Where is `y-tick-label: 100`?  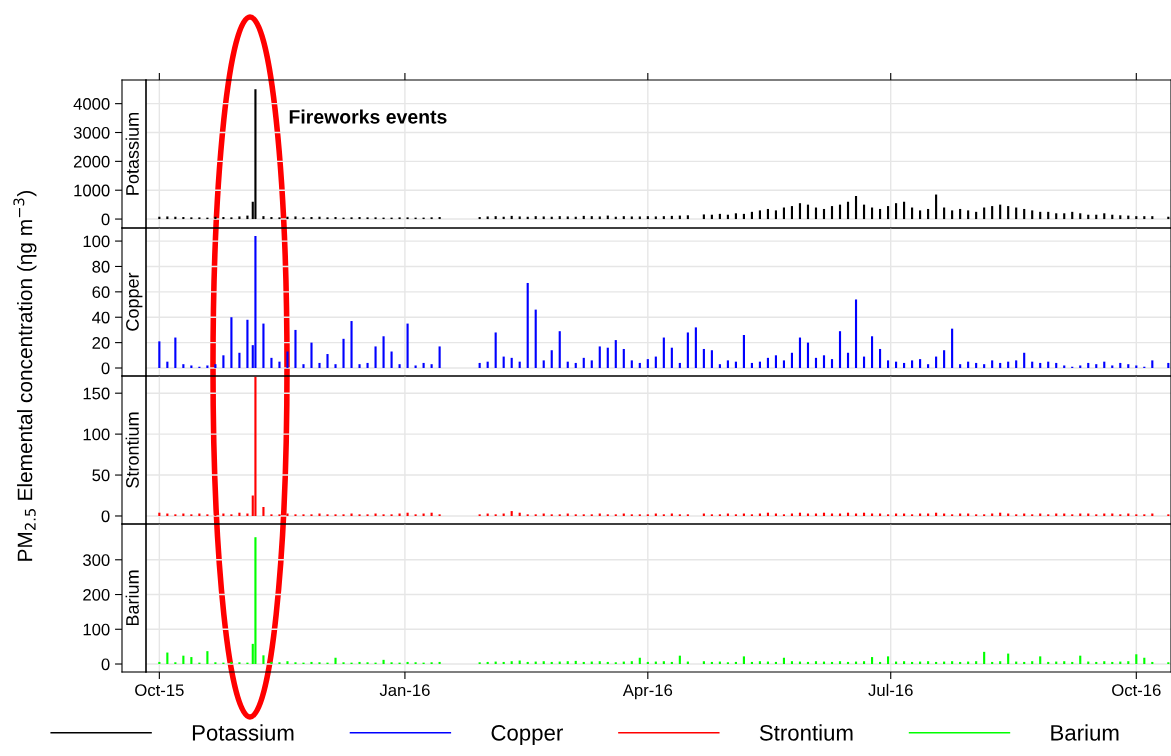
y-tick-label: 100 is located at coordinates (96, 629).